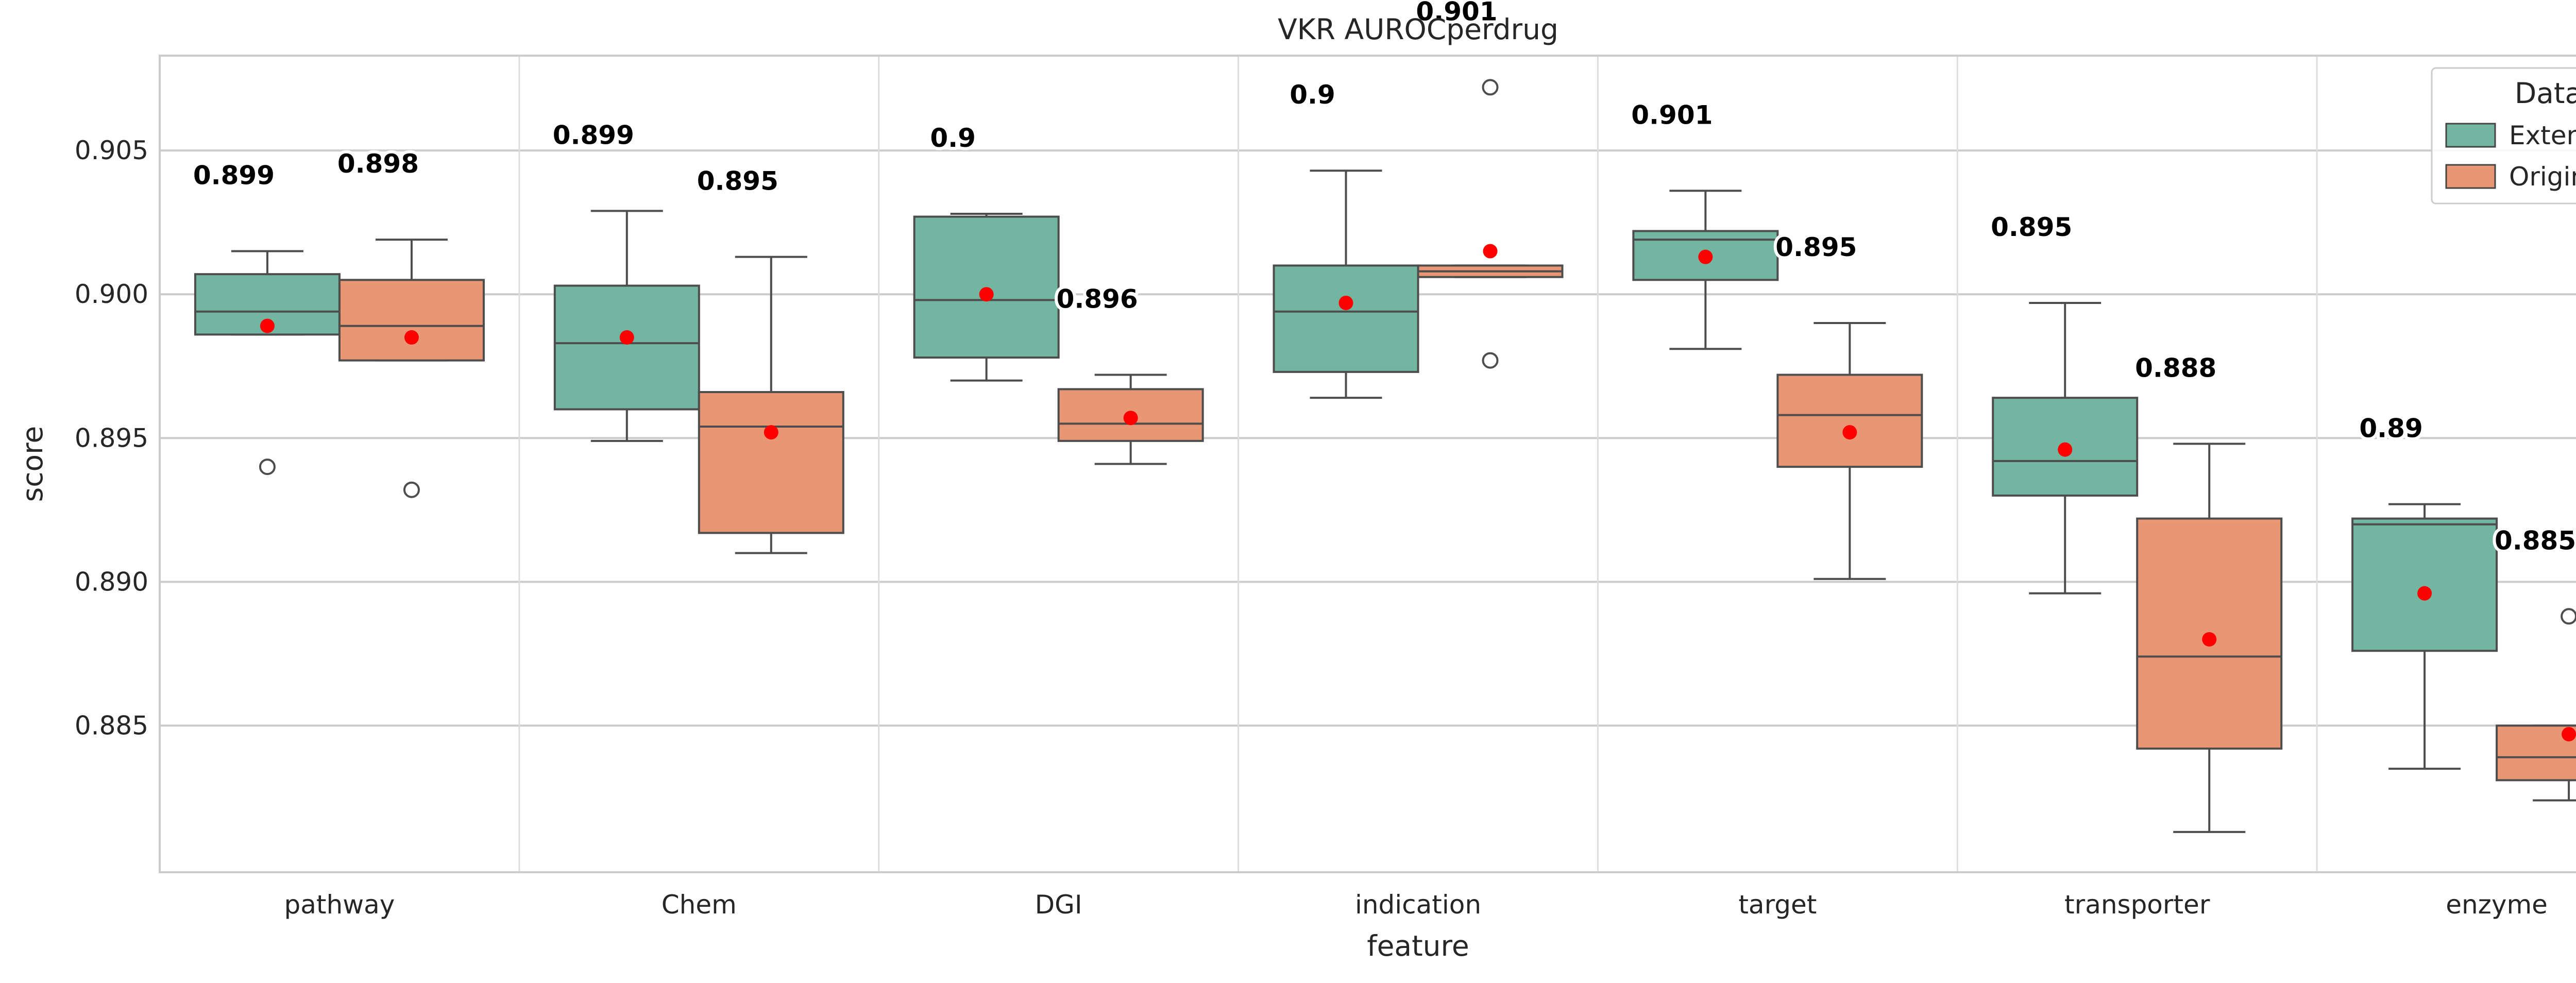  What do you see at coordinates (1418, 945) in the screenshot?
I see `x-axis-label: feature` at bounding box center [1418, 945].